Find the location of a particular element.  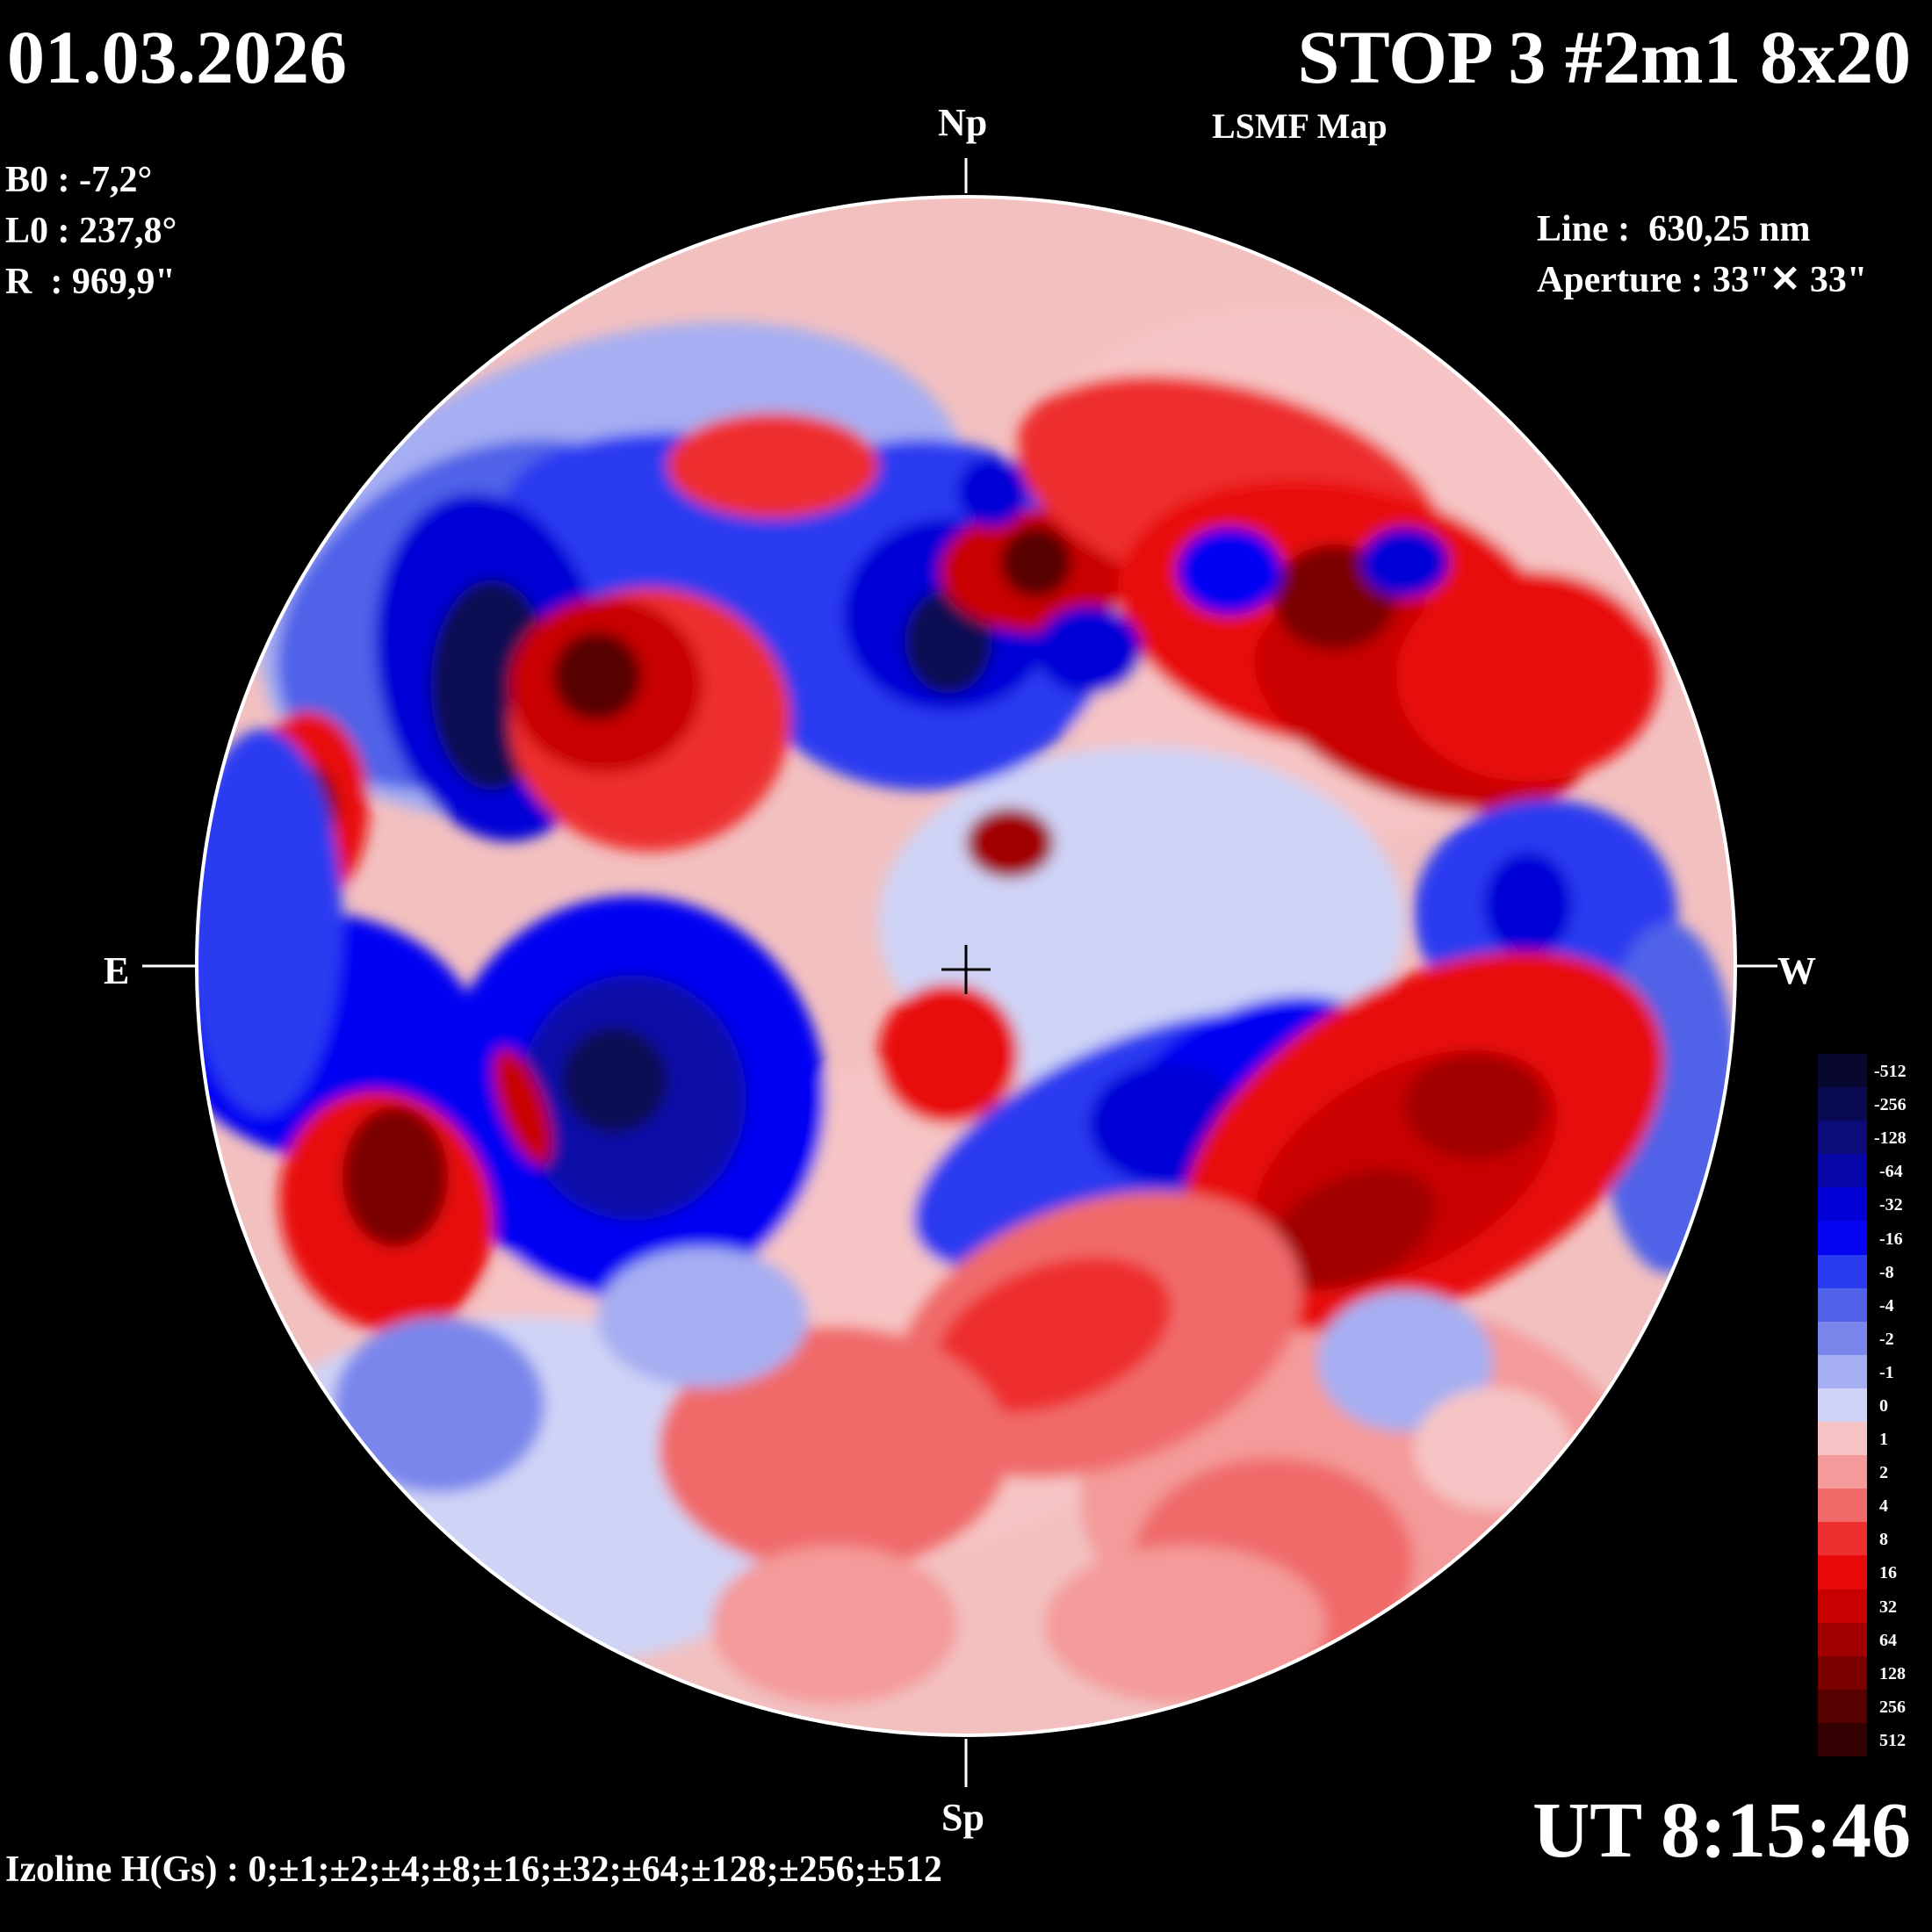

b0-value: B0 : -7,2° is located at coordinates (79, 180).